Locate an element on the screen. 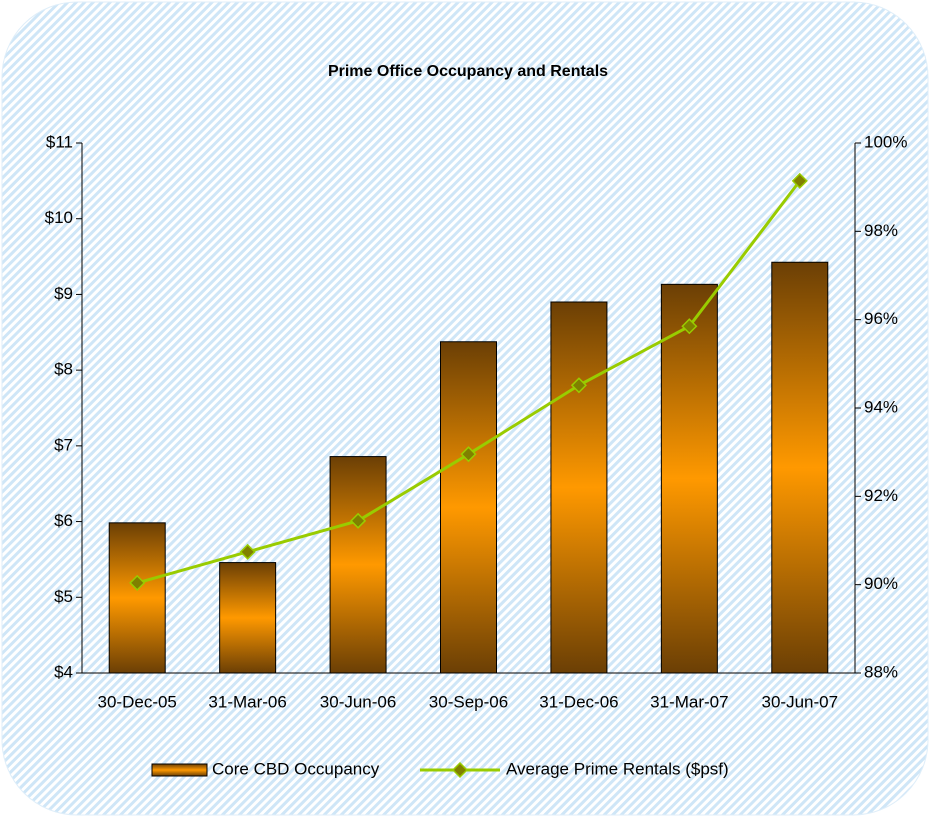  legend-label: Average Prime Rentals ($psf) is located at coordinates (617, 768).